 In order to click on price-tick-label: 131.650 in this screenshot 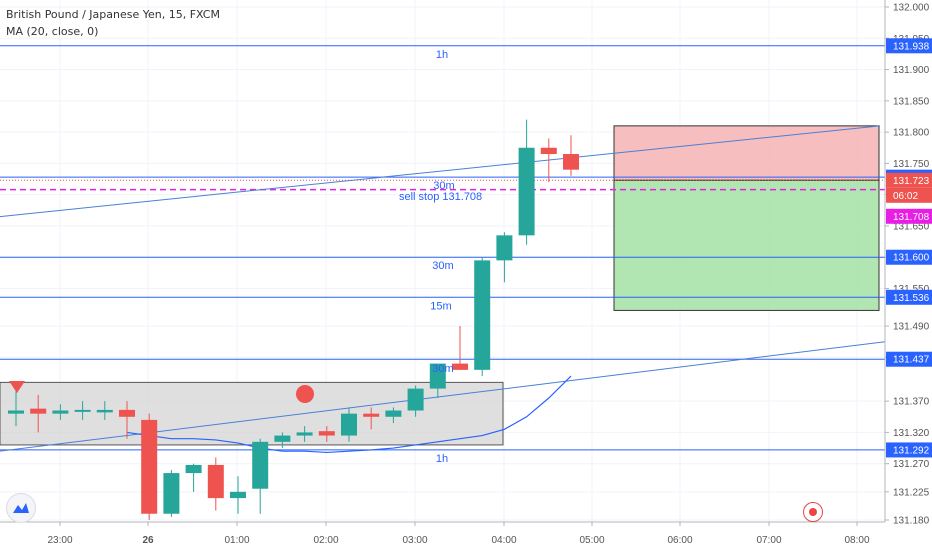, I will do `click(911, 226)`.